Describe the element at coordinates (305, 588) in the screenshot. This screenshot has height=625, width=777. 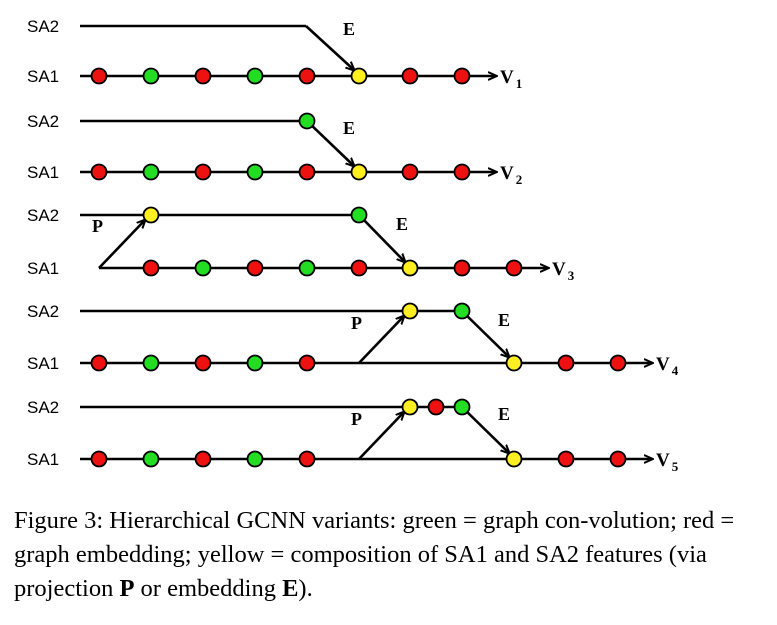
I see `caption-text-3: ).` at that location.